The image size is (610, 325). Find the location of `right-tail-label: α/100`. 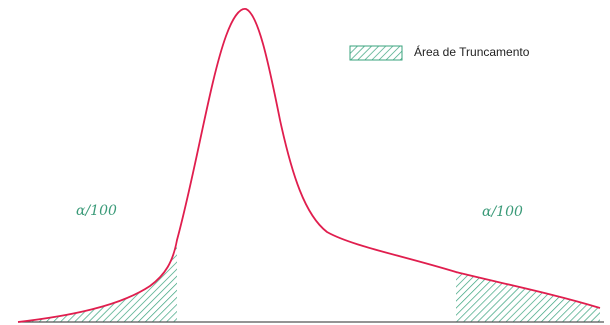

right-tail-label: α/100 is located at coordinates (502, 212).